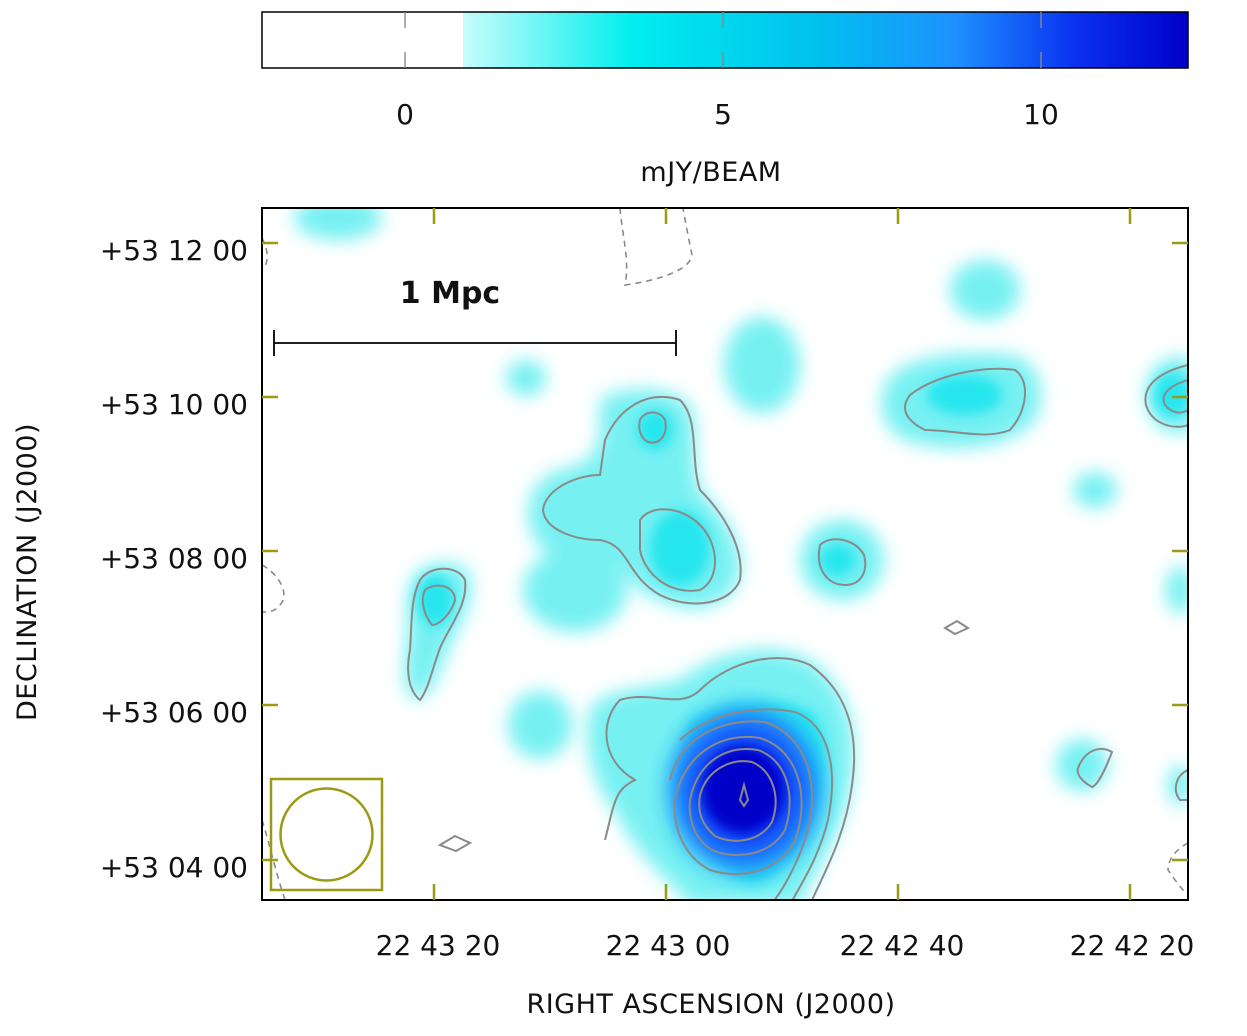 This screenshot has width=1247, height=1036. Describe the element at coordinates (475, 343) in the screenshot. I see `scale-bar` at that location.